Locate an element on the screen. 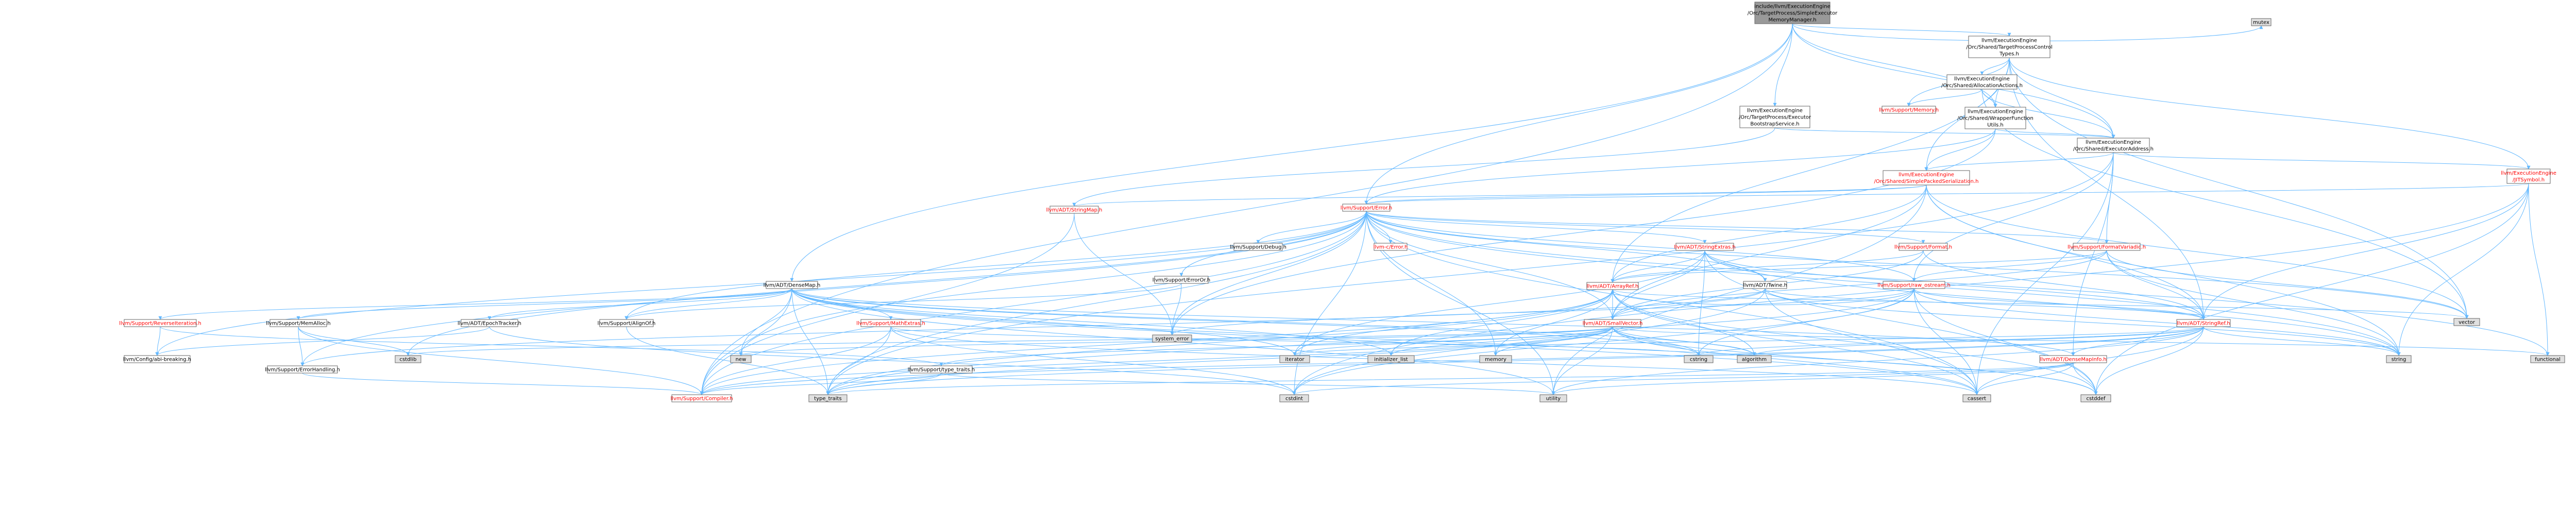  node-smallvector: llvm/ADT/SmallVector.h is located at coordinates (1613, 323).